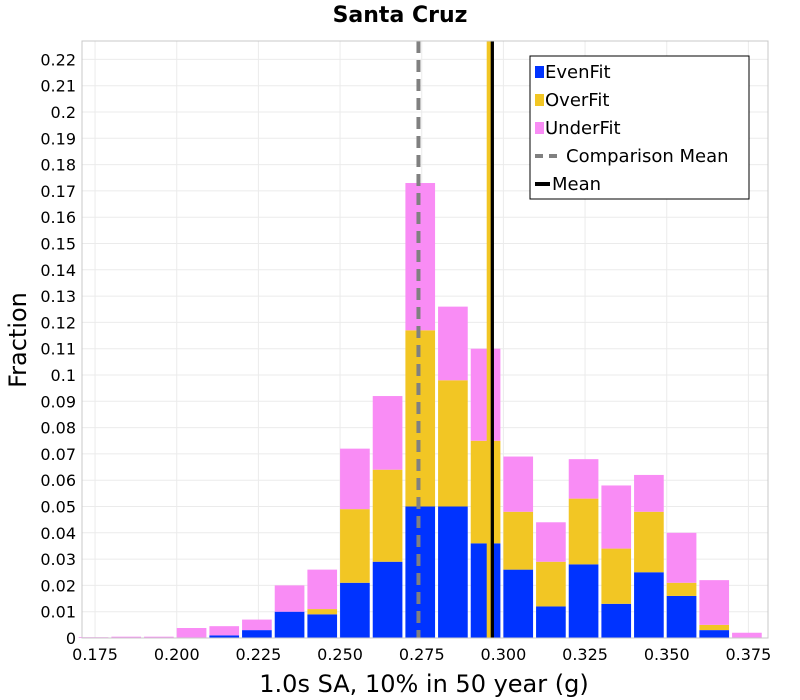 This screenshot has width=800, height=700. I want to click on x-tick-label: 0.300, so click(503, 654).